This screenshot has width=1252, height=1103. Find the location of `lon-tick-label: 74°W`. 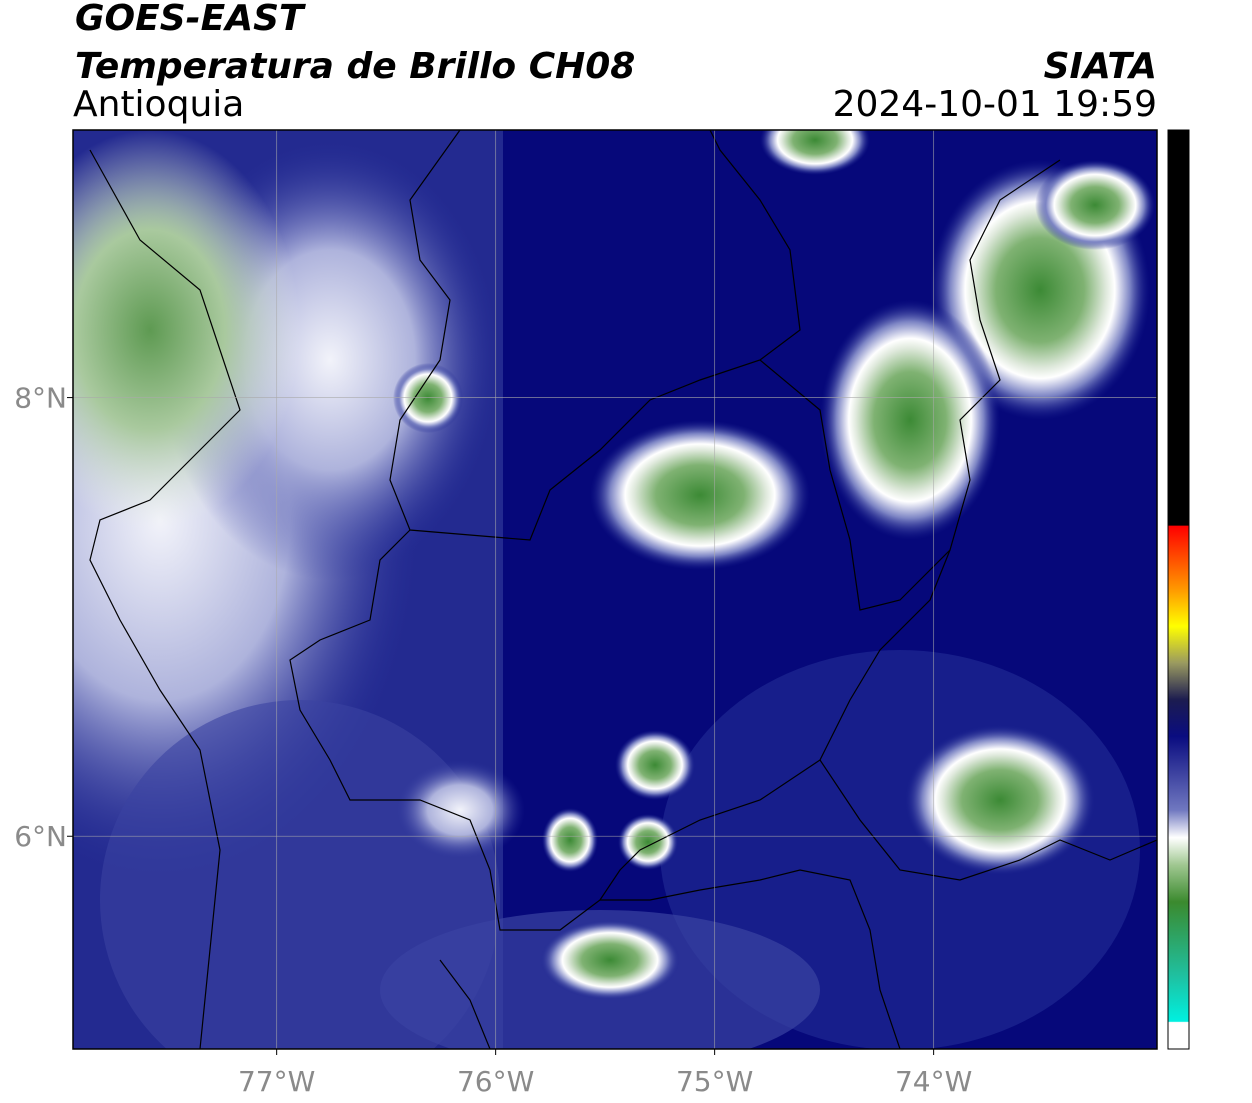

lon-tick-label: 74°W is located at coordinates (933, 1081).